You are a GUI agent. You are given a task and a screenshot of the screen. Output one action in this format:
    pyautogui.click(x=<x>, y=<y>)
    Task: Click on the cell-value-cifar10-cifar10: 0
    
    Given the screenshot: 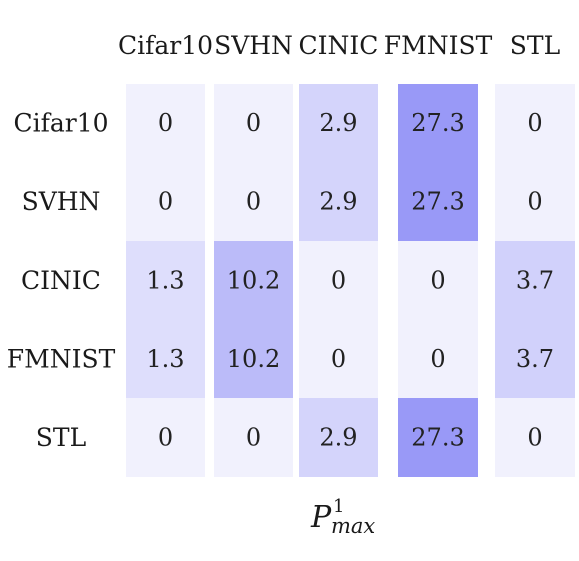 What is the action you would take?
    pyautogui.click(x=165, y=123)
    